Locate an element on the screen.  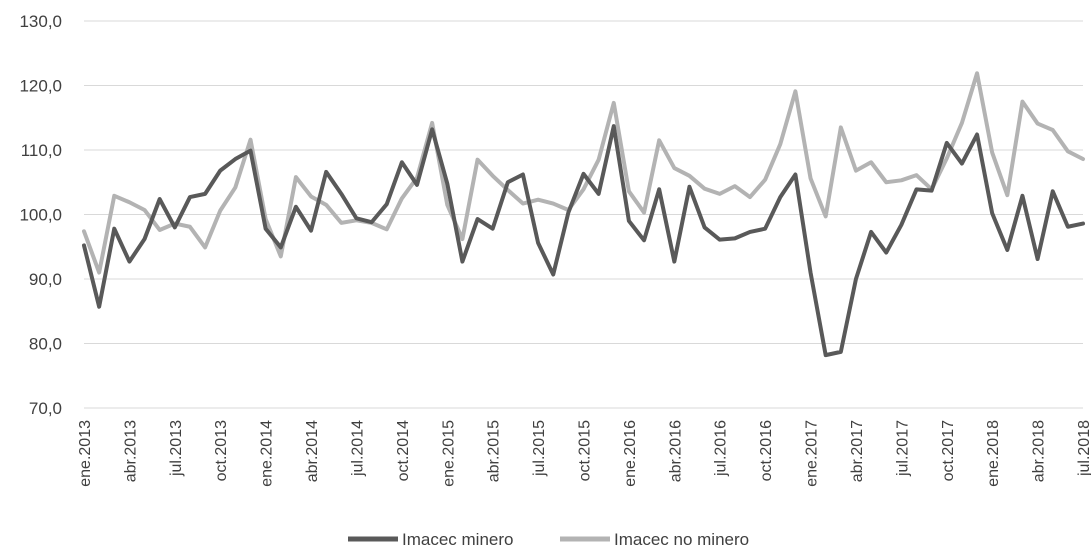
x-tick-label: oct.2017 is located at coordinates (948, 450).